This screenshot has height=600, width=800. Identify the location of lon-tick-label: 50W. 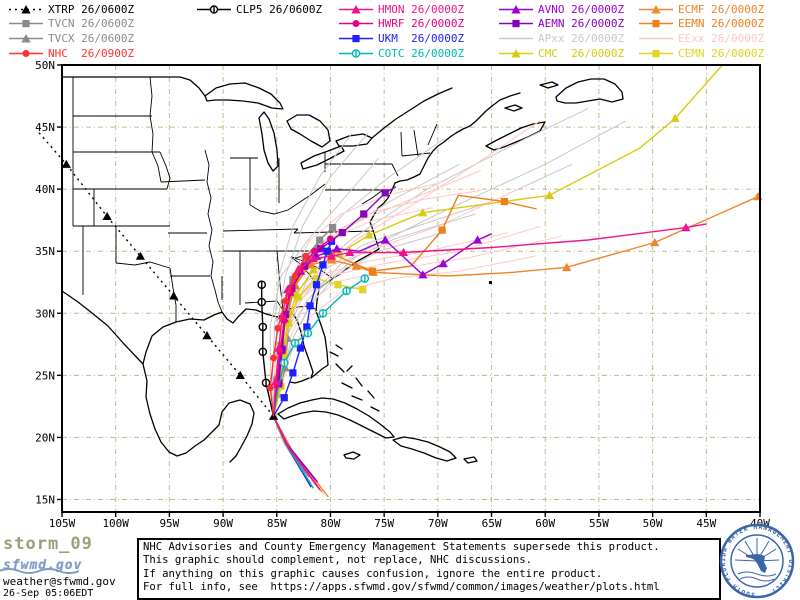
(653, 523).